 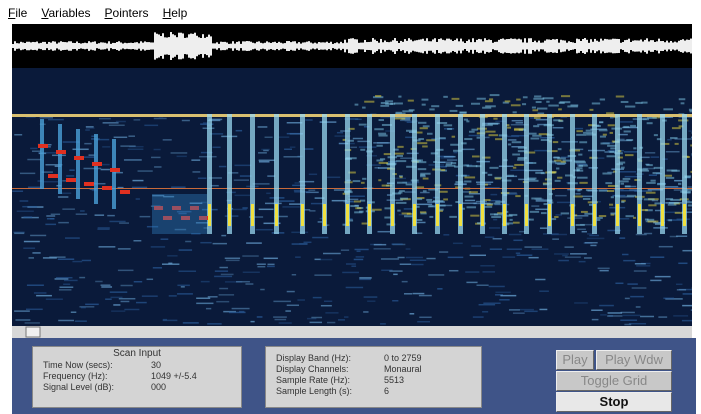 What do you see at coordinates (373, 391) in the screenshot?
I see `info-row: Sample Length (s): 6` at bounding box center [373, 391].